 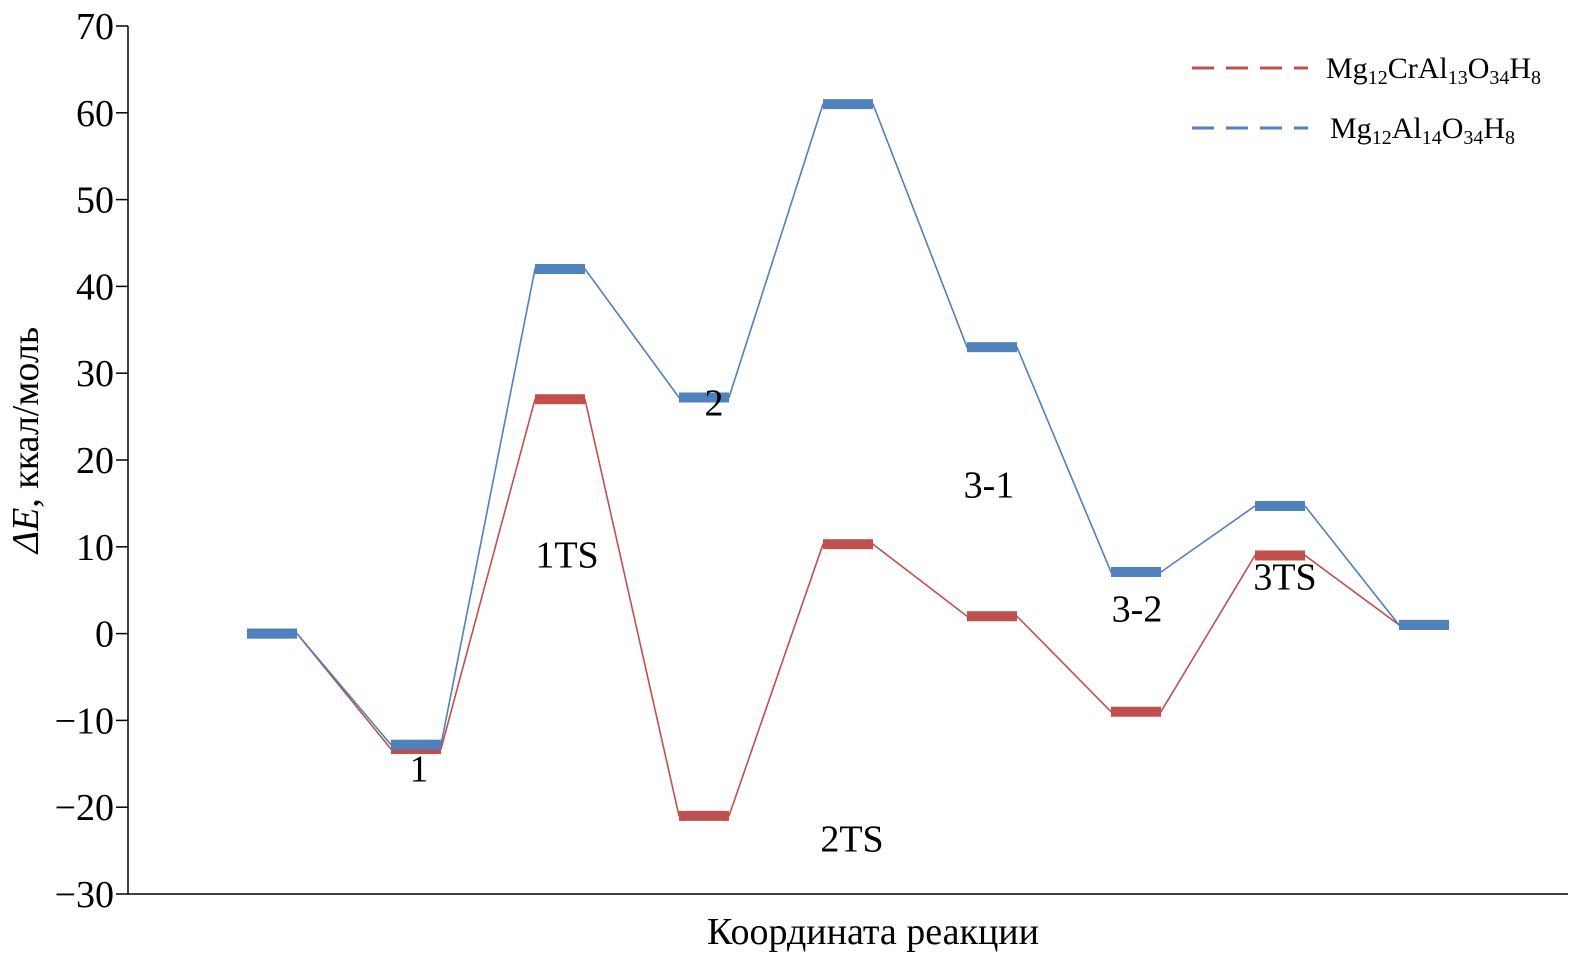 I want to click on state-label: 3TS, so click(x=1284, y=578).